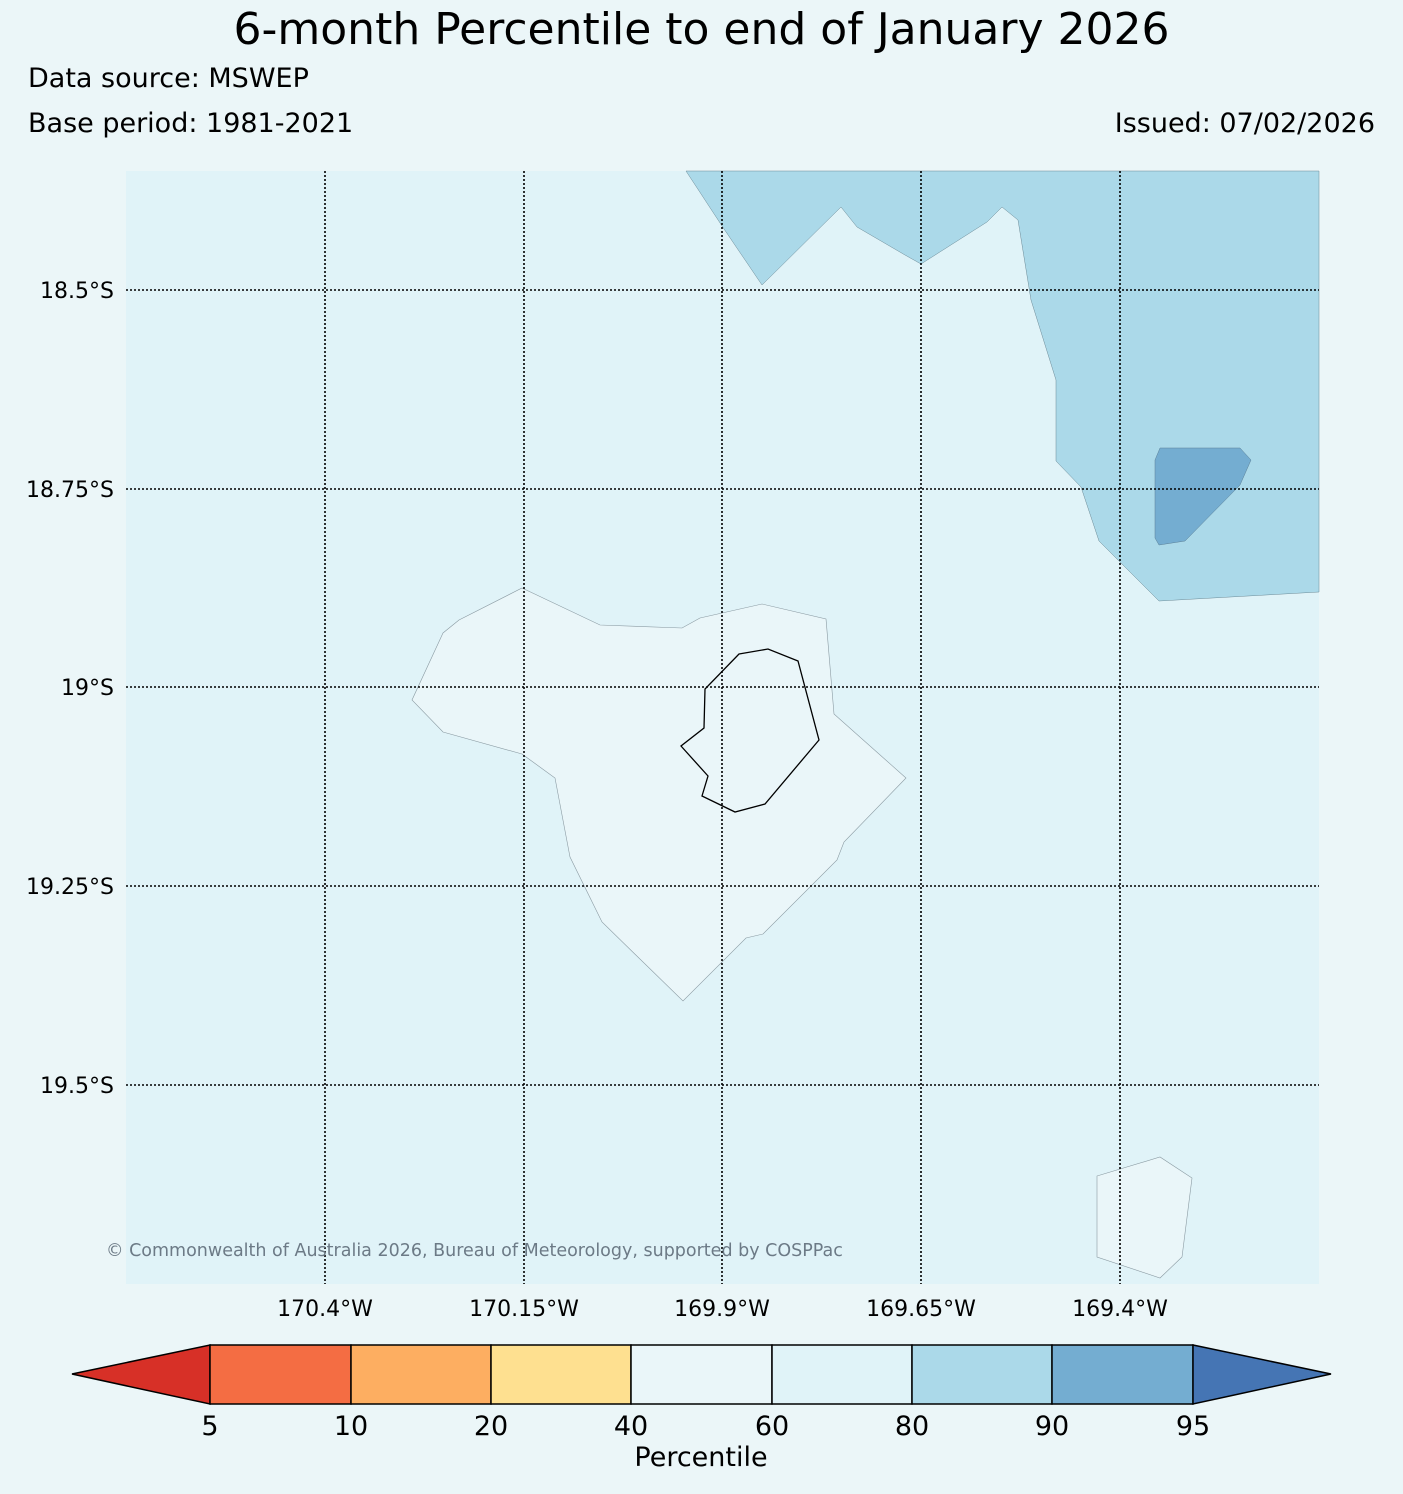 The width and height of the screenshot is (1403, 1494). I want to click on lon-label: 170.4°W, so click(325, 1309).